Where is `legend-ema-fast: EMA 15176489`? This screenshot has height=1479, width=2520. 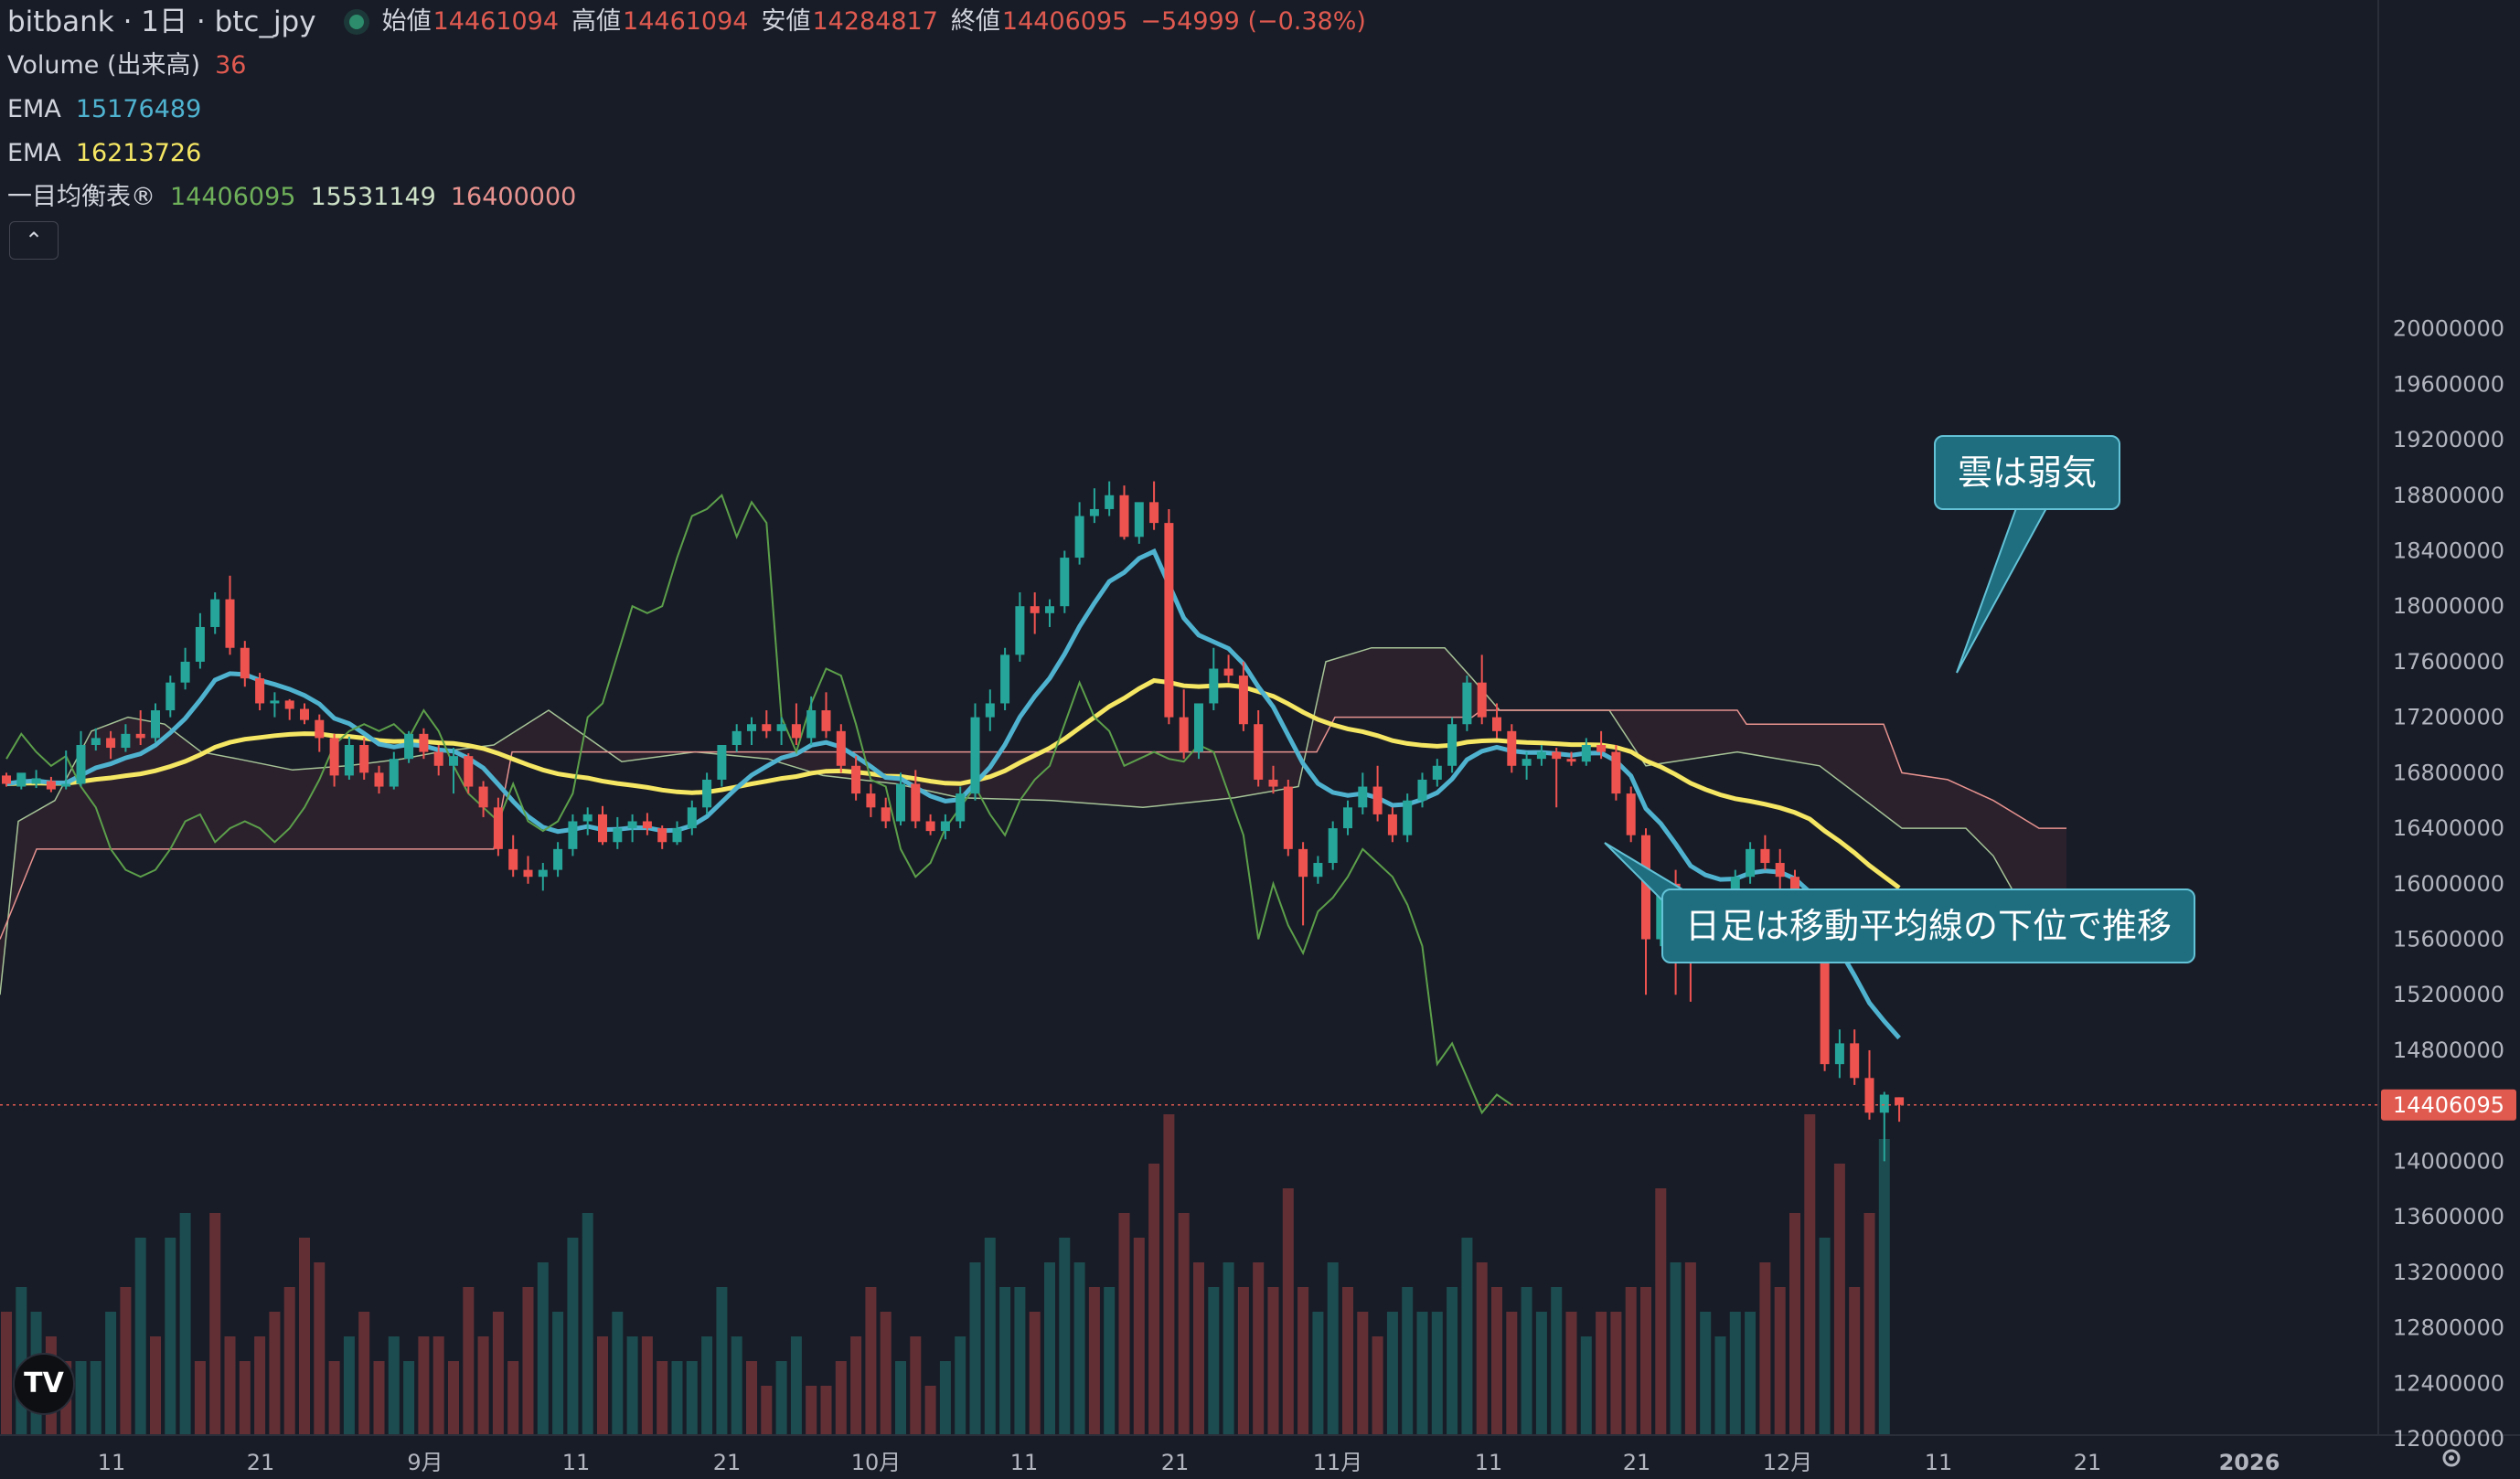
legend-ema-fast: EMA 15176489 is located at coordinates (693, 110).